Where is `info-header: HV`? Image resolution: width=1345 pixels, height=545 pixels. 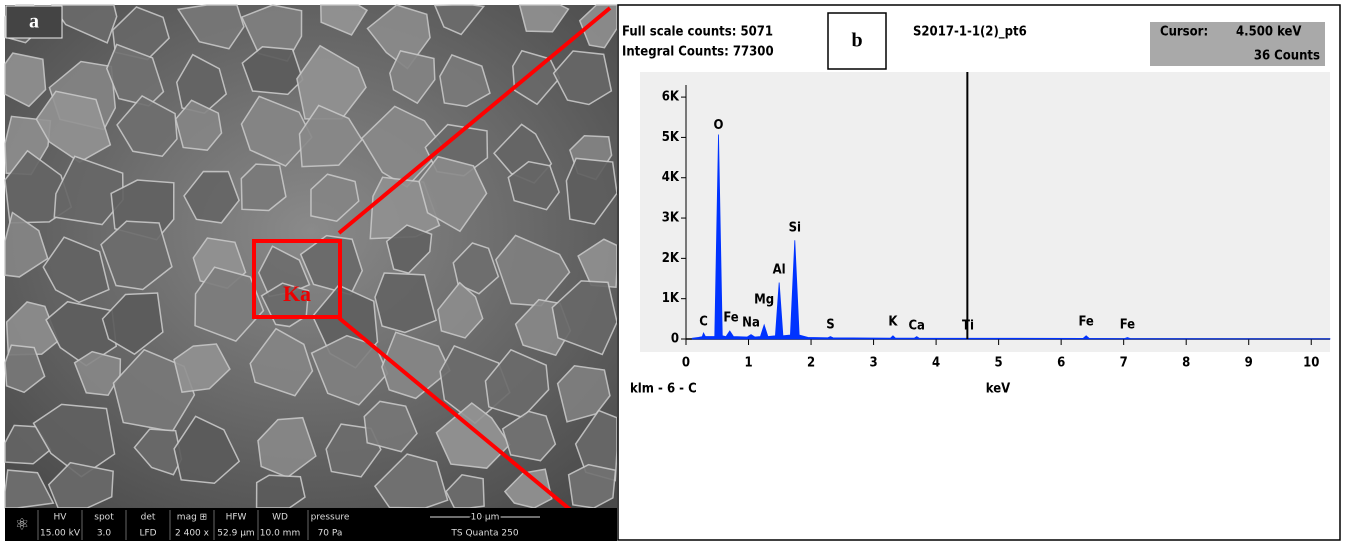 info-header: HV is located at coordinates (61, 518).